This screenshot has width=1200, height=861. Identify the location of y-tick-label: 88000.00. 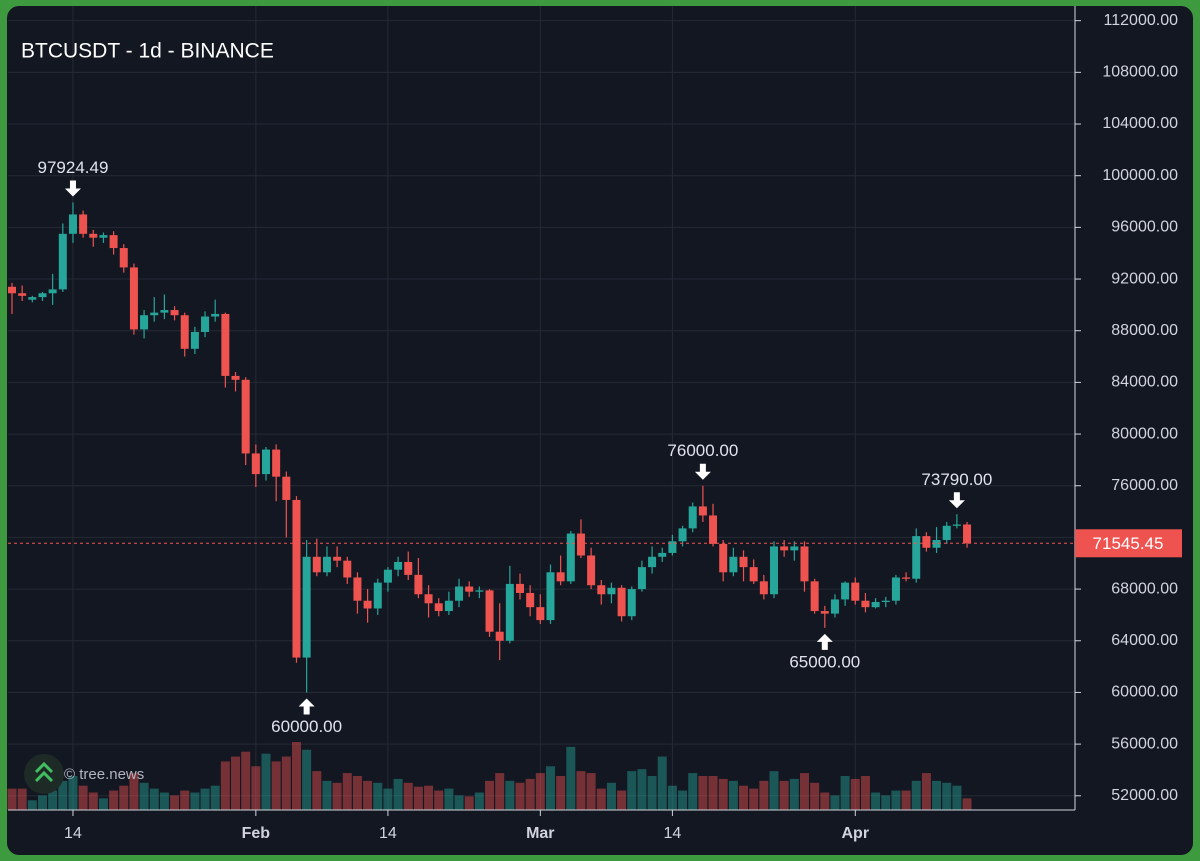
(1144, 330).